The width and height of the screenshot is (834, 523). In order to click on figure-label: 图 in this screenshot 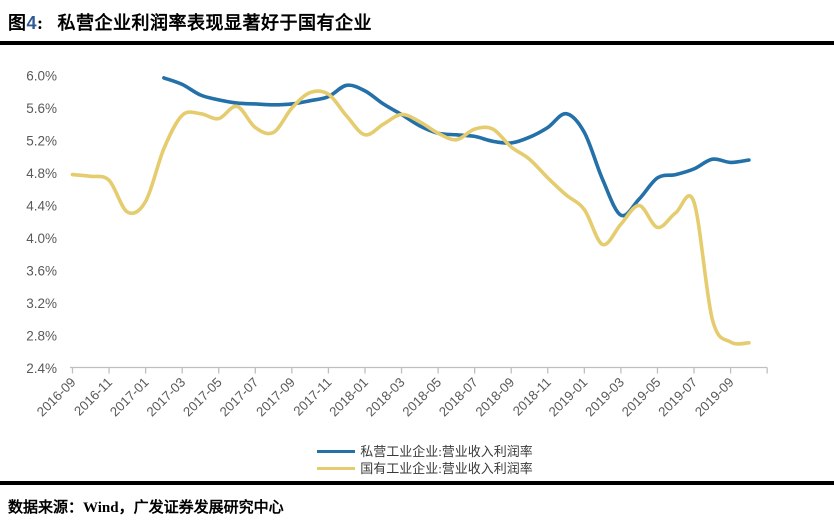, I will do `click(17, 23)`.